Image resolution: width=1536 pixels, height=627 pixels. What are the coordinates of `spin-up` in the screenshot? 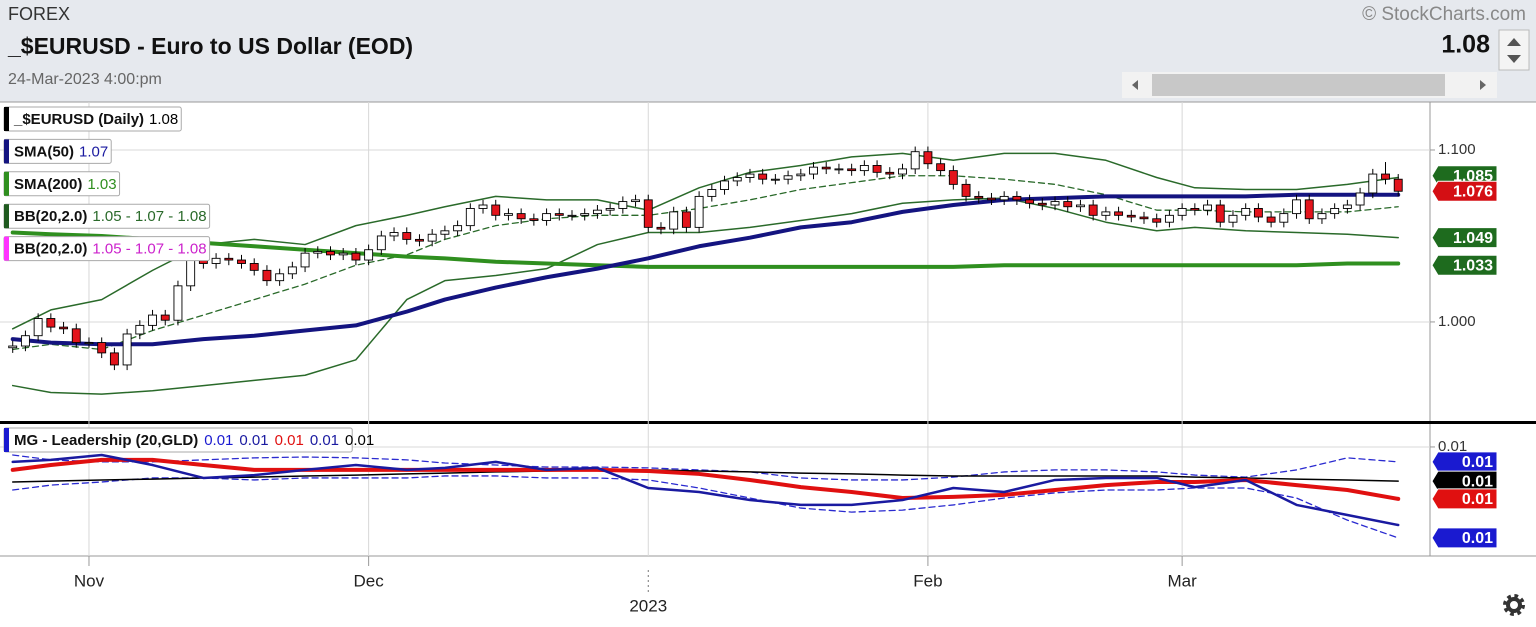 It's located at (1514, 42).